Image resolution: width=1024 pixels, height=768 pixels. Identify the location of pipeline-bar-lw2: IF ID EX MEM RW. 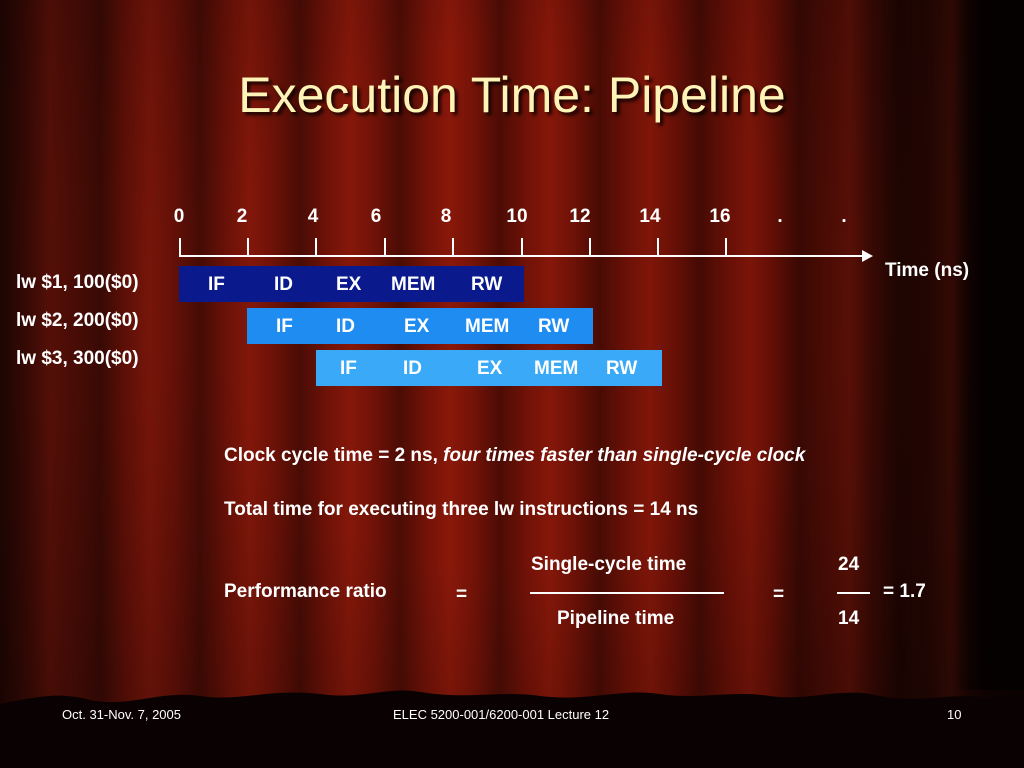
(420, 326).